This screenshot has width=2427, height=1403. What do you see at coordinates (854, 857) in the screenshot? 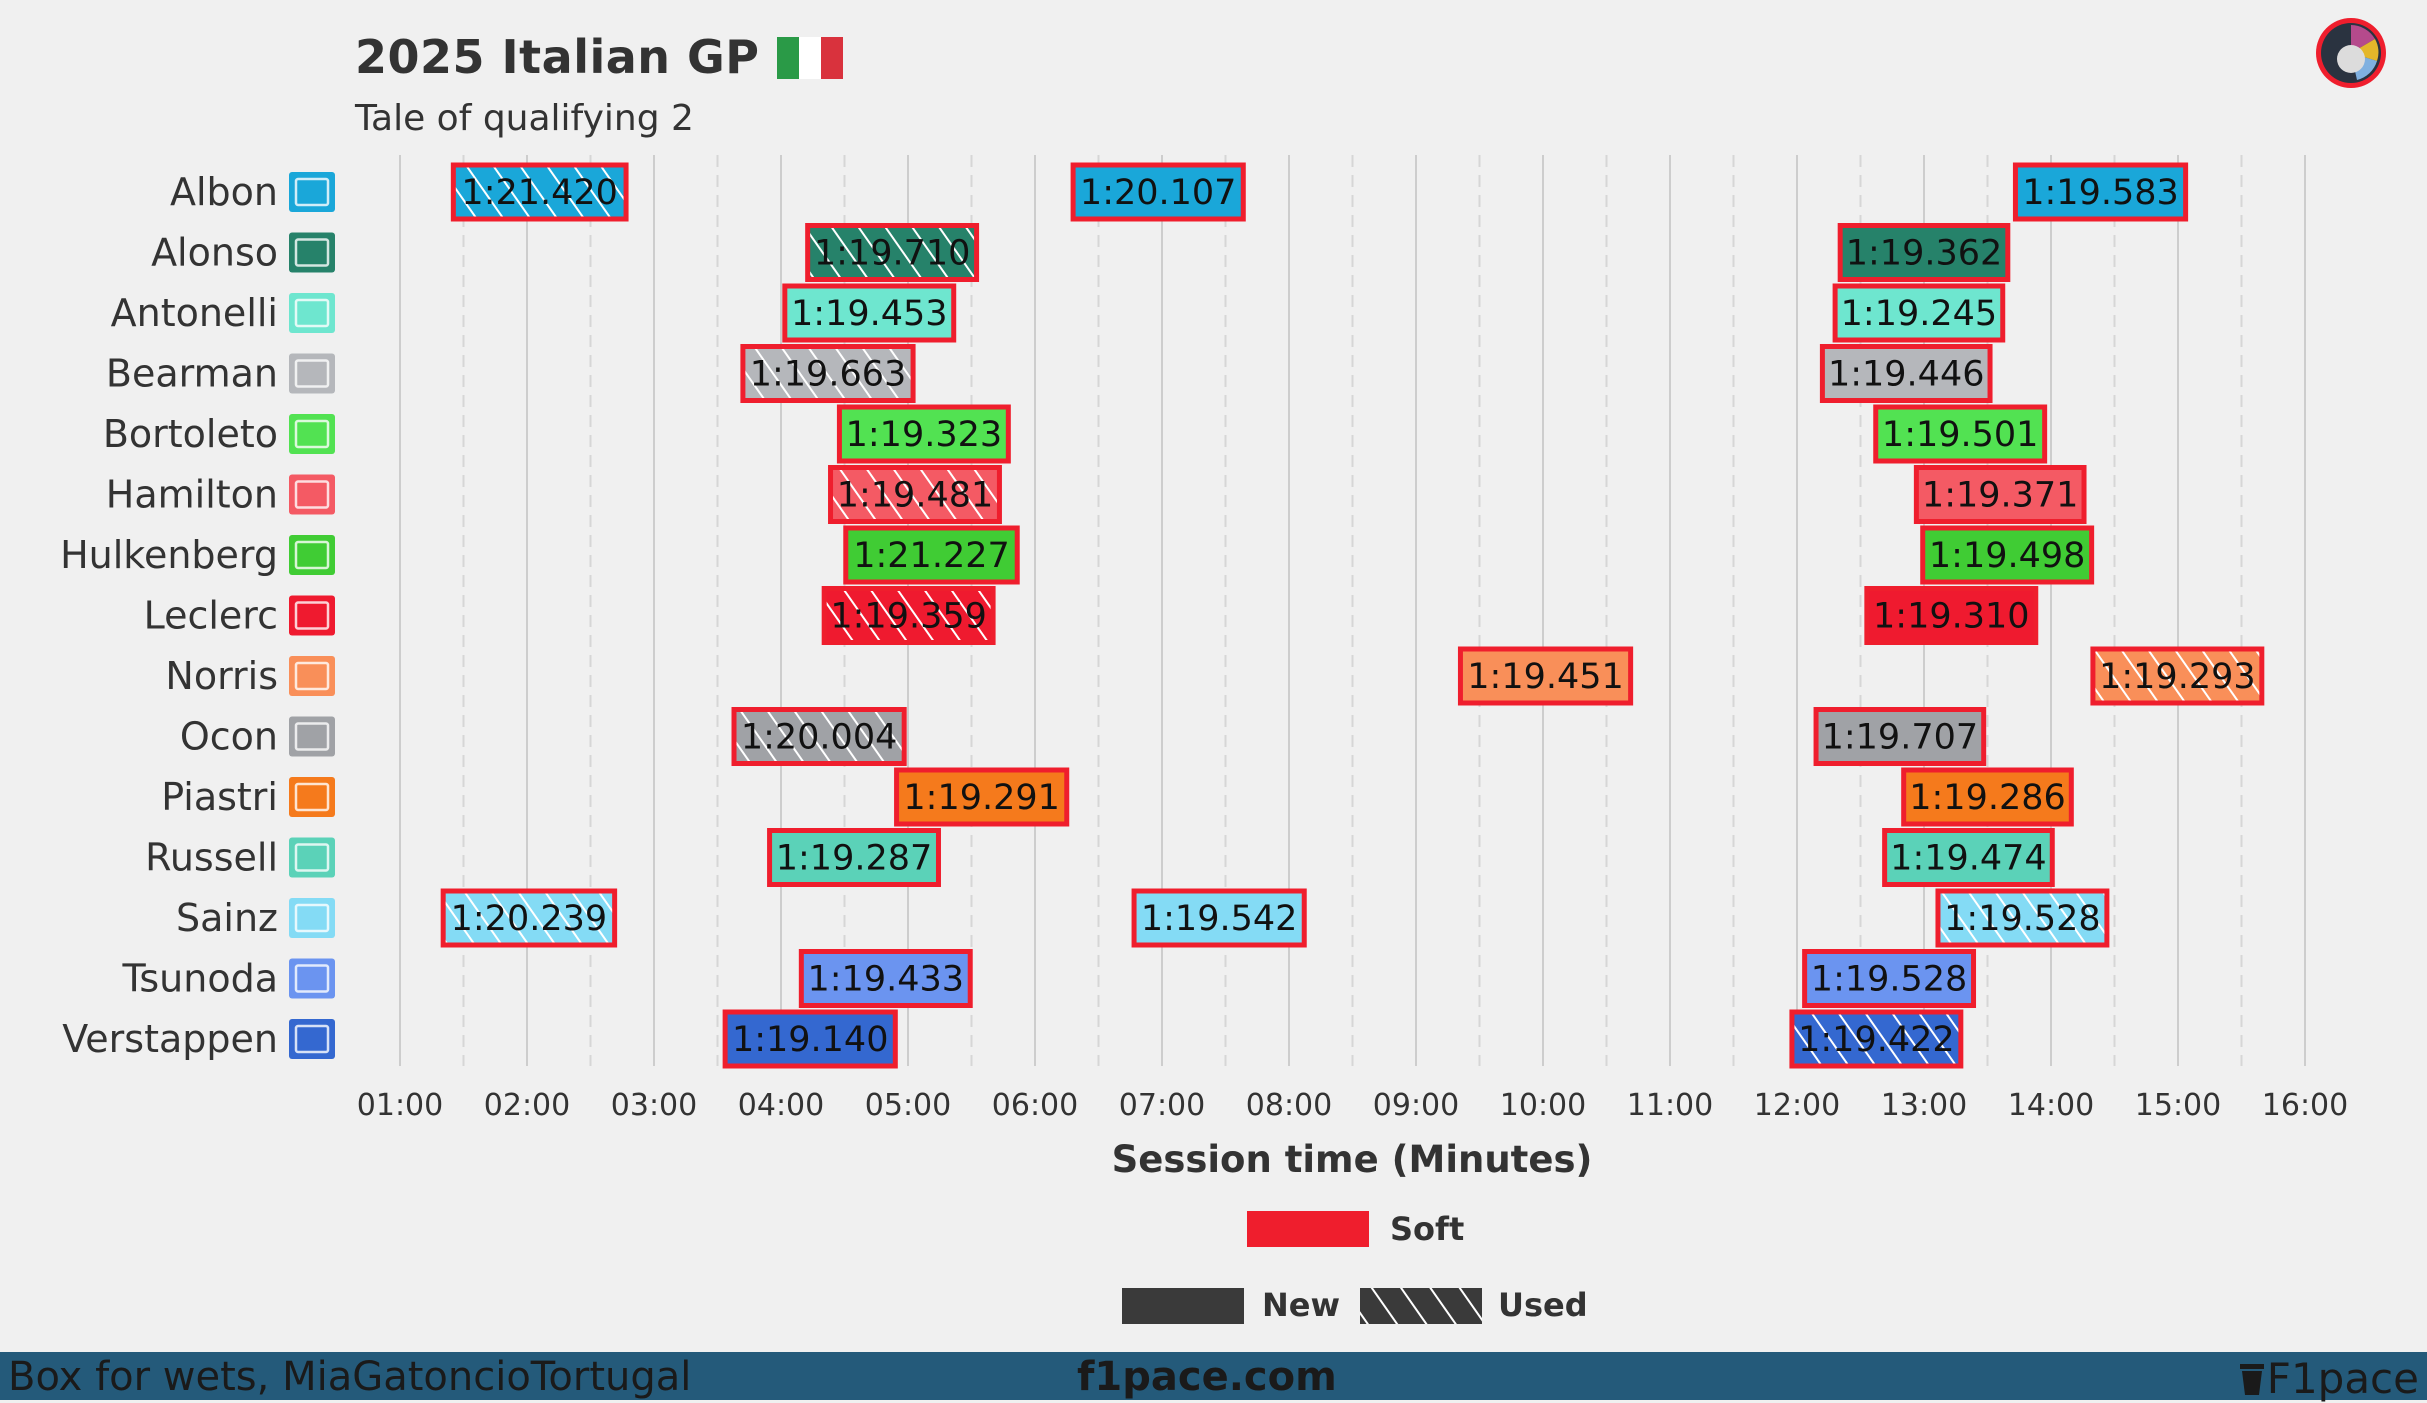
I see `lap-bar: 1:19.287` at bounding box center [854, 857].